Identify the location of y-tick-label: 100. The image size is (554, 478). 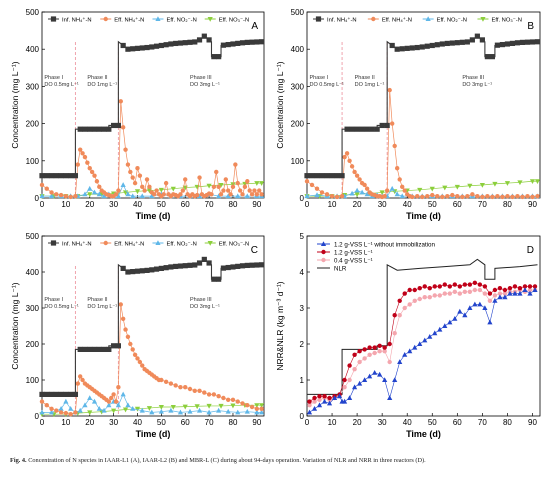
(33, 161).